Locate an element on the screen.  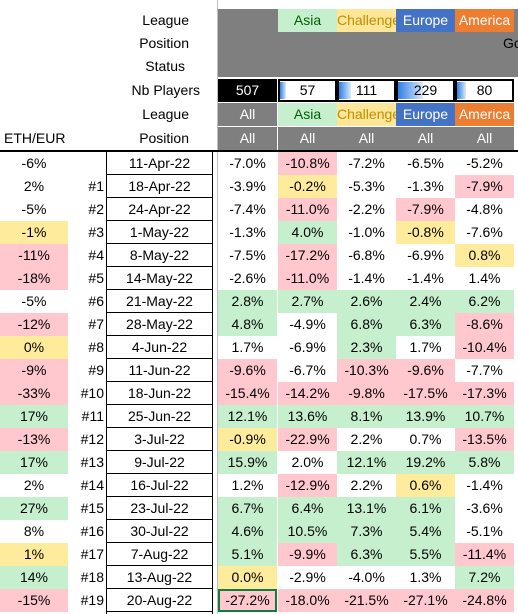
return-cell: -2.6% is located at coordinates (247, 278).